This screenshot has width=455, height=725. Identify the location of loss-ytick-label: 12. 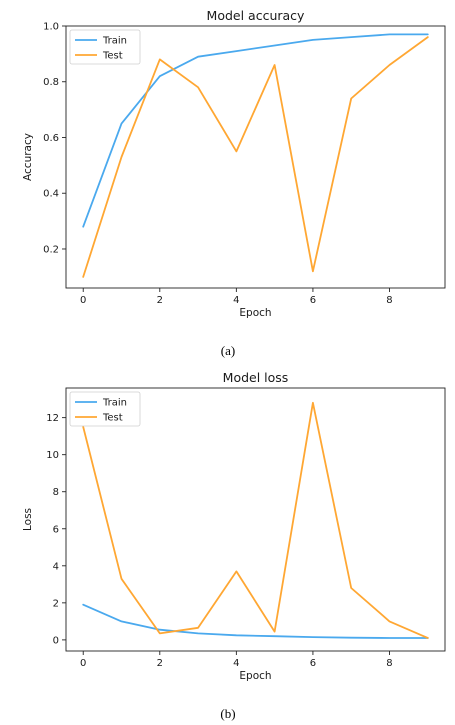
(52, 418).